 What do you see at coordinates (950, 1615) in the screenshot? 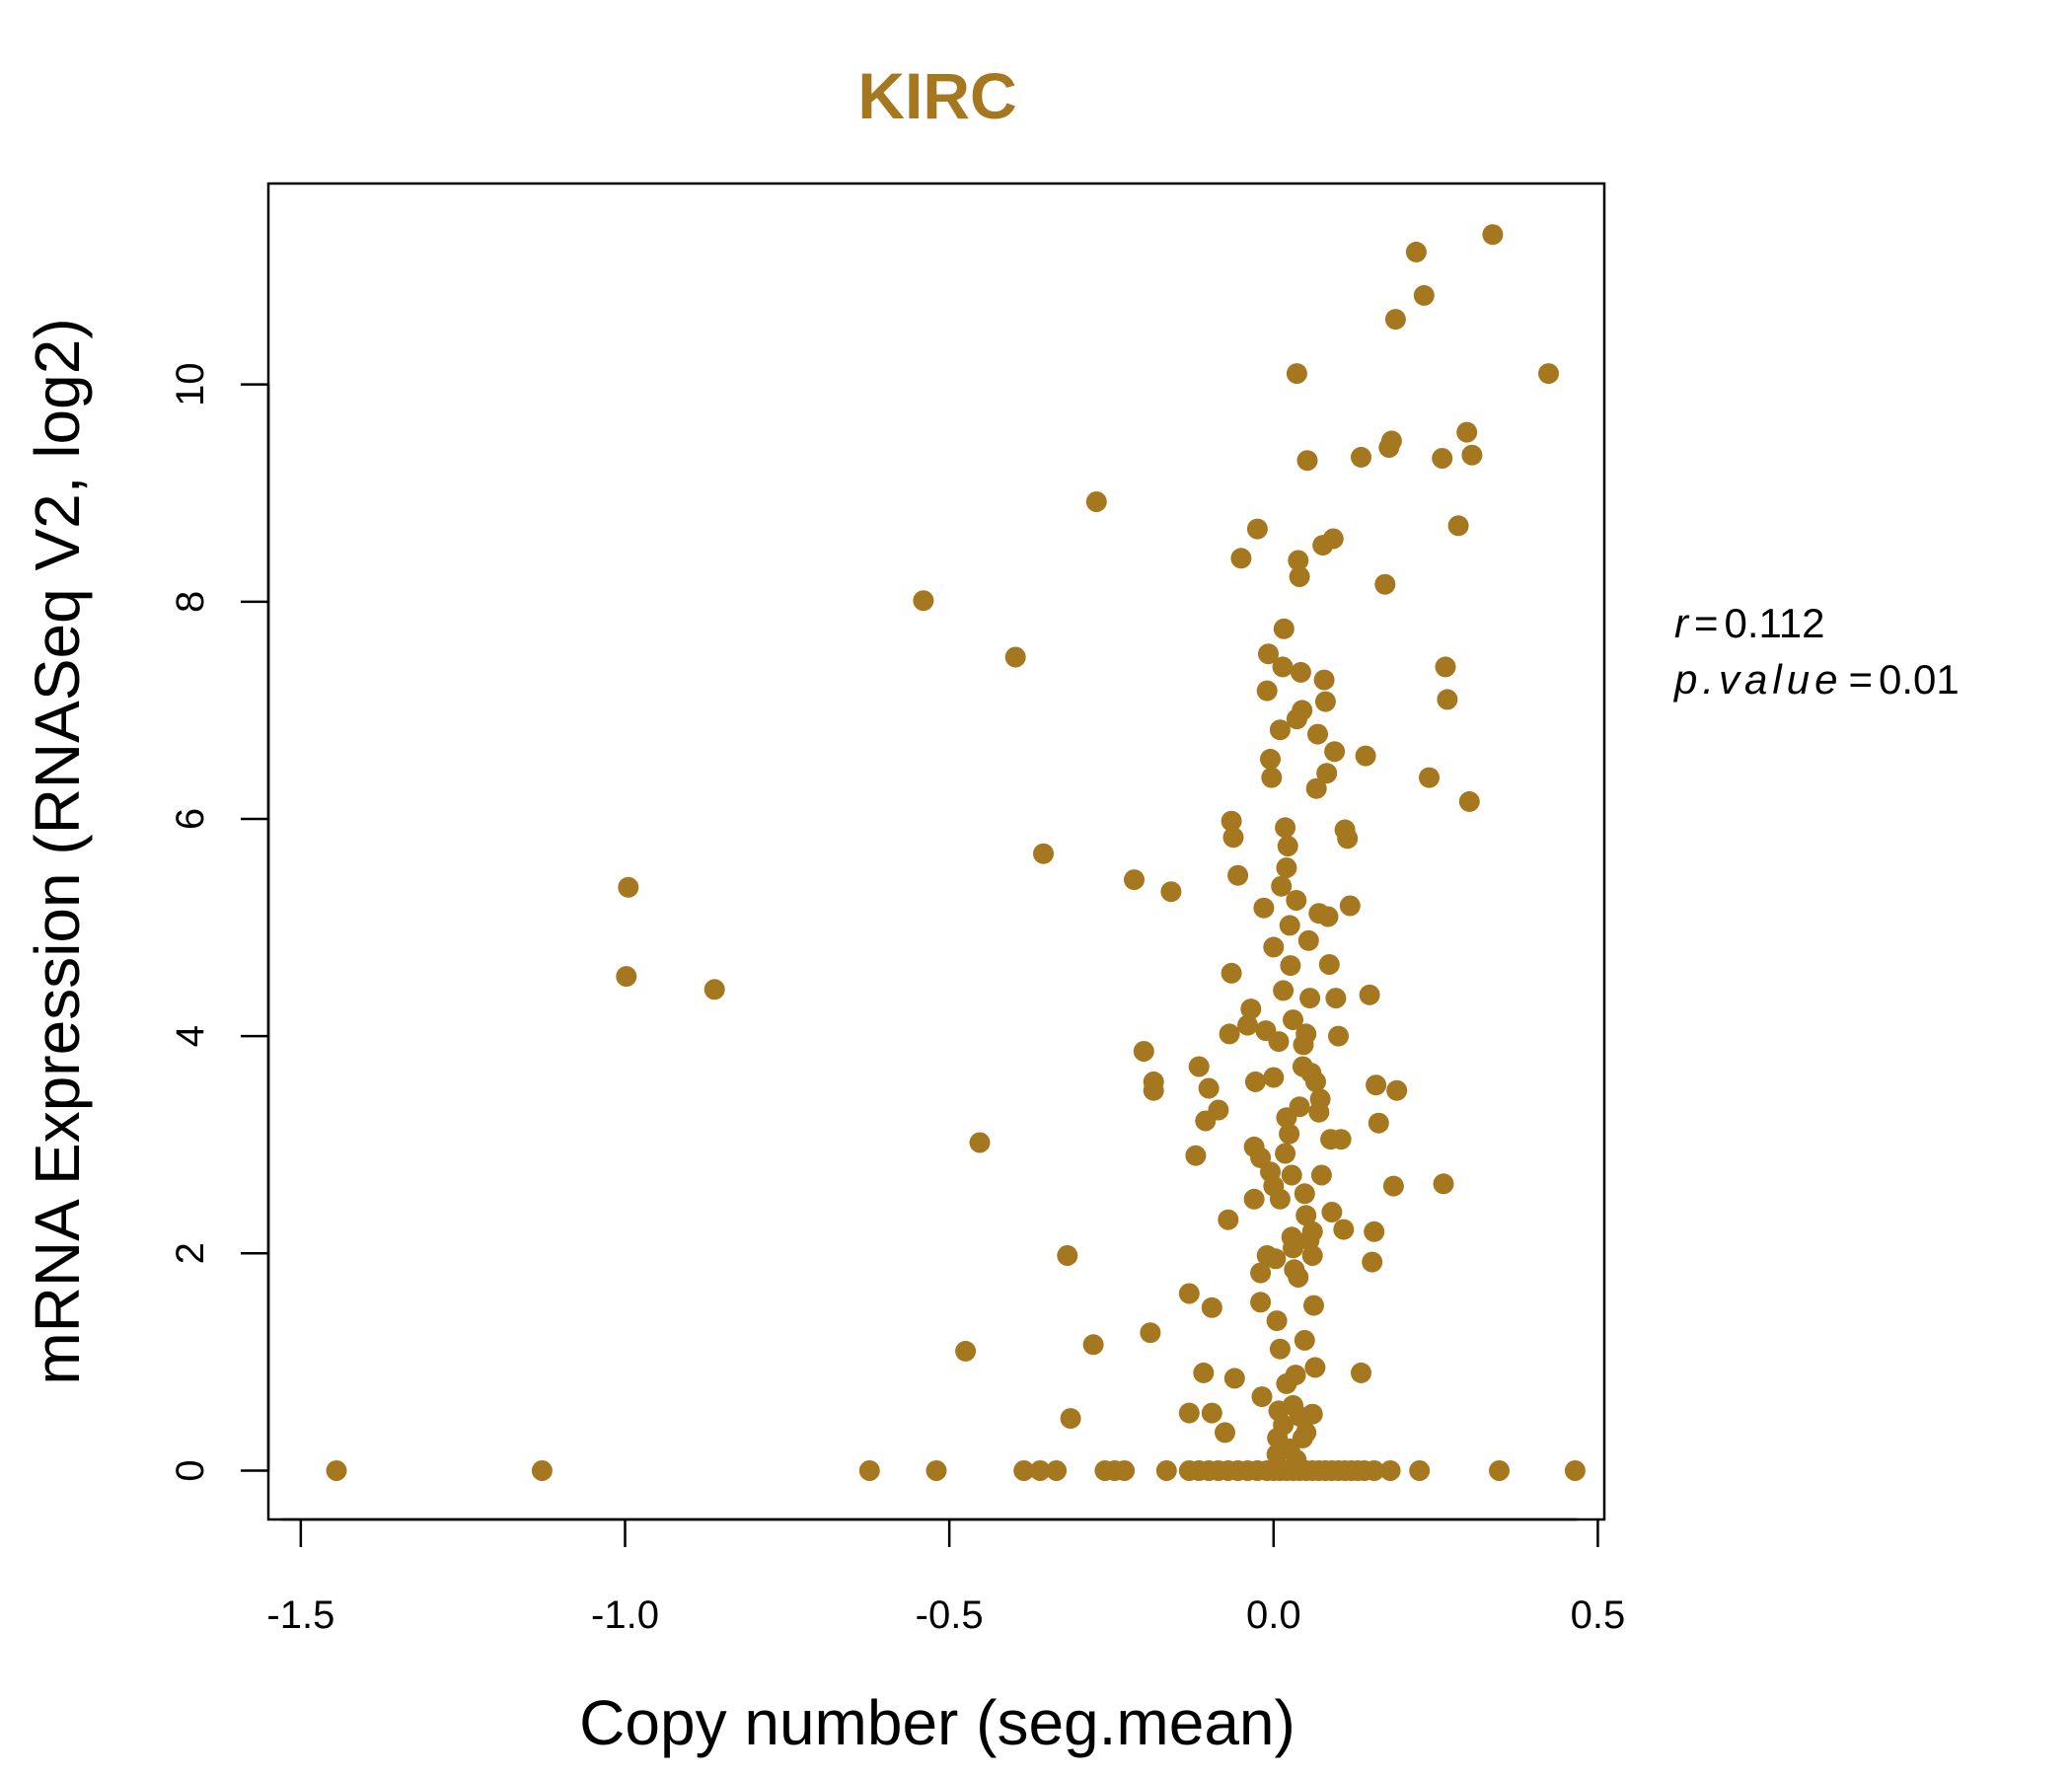
I see `x-tick-label: -0.5` at bounding box center [950, 1615].